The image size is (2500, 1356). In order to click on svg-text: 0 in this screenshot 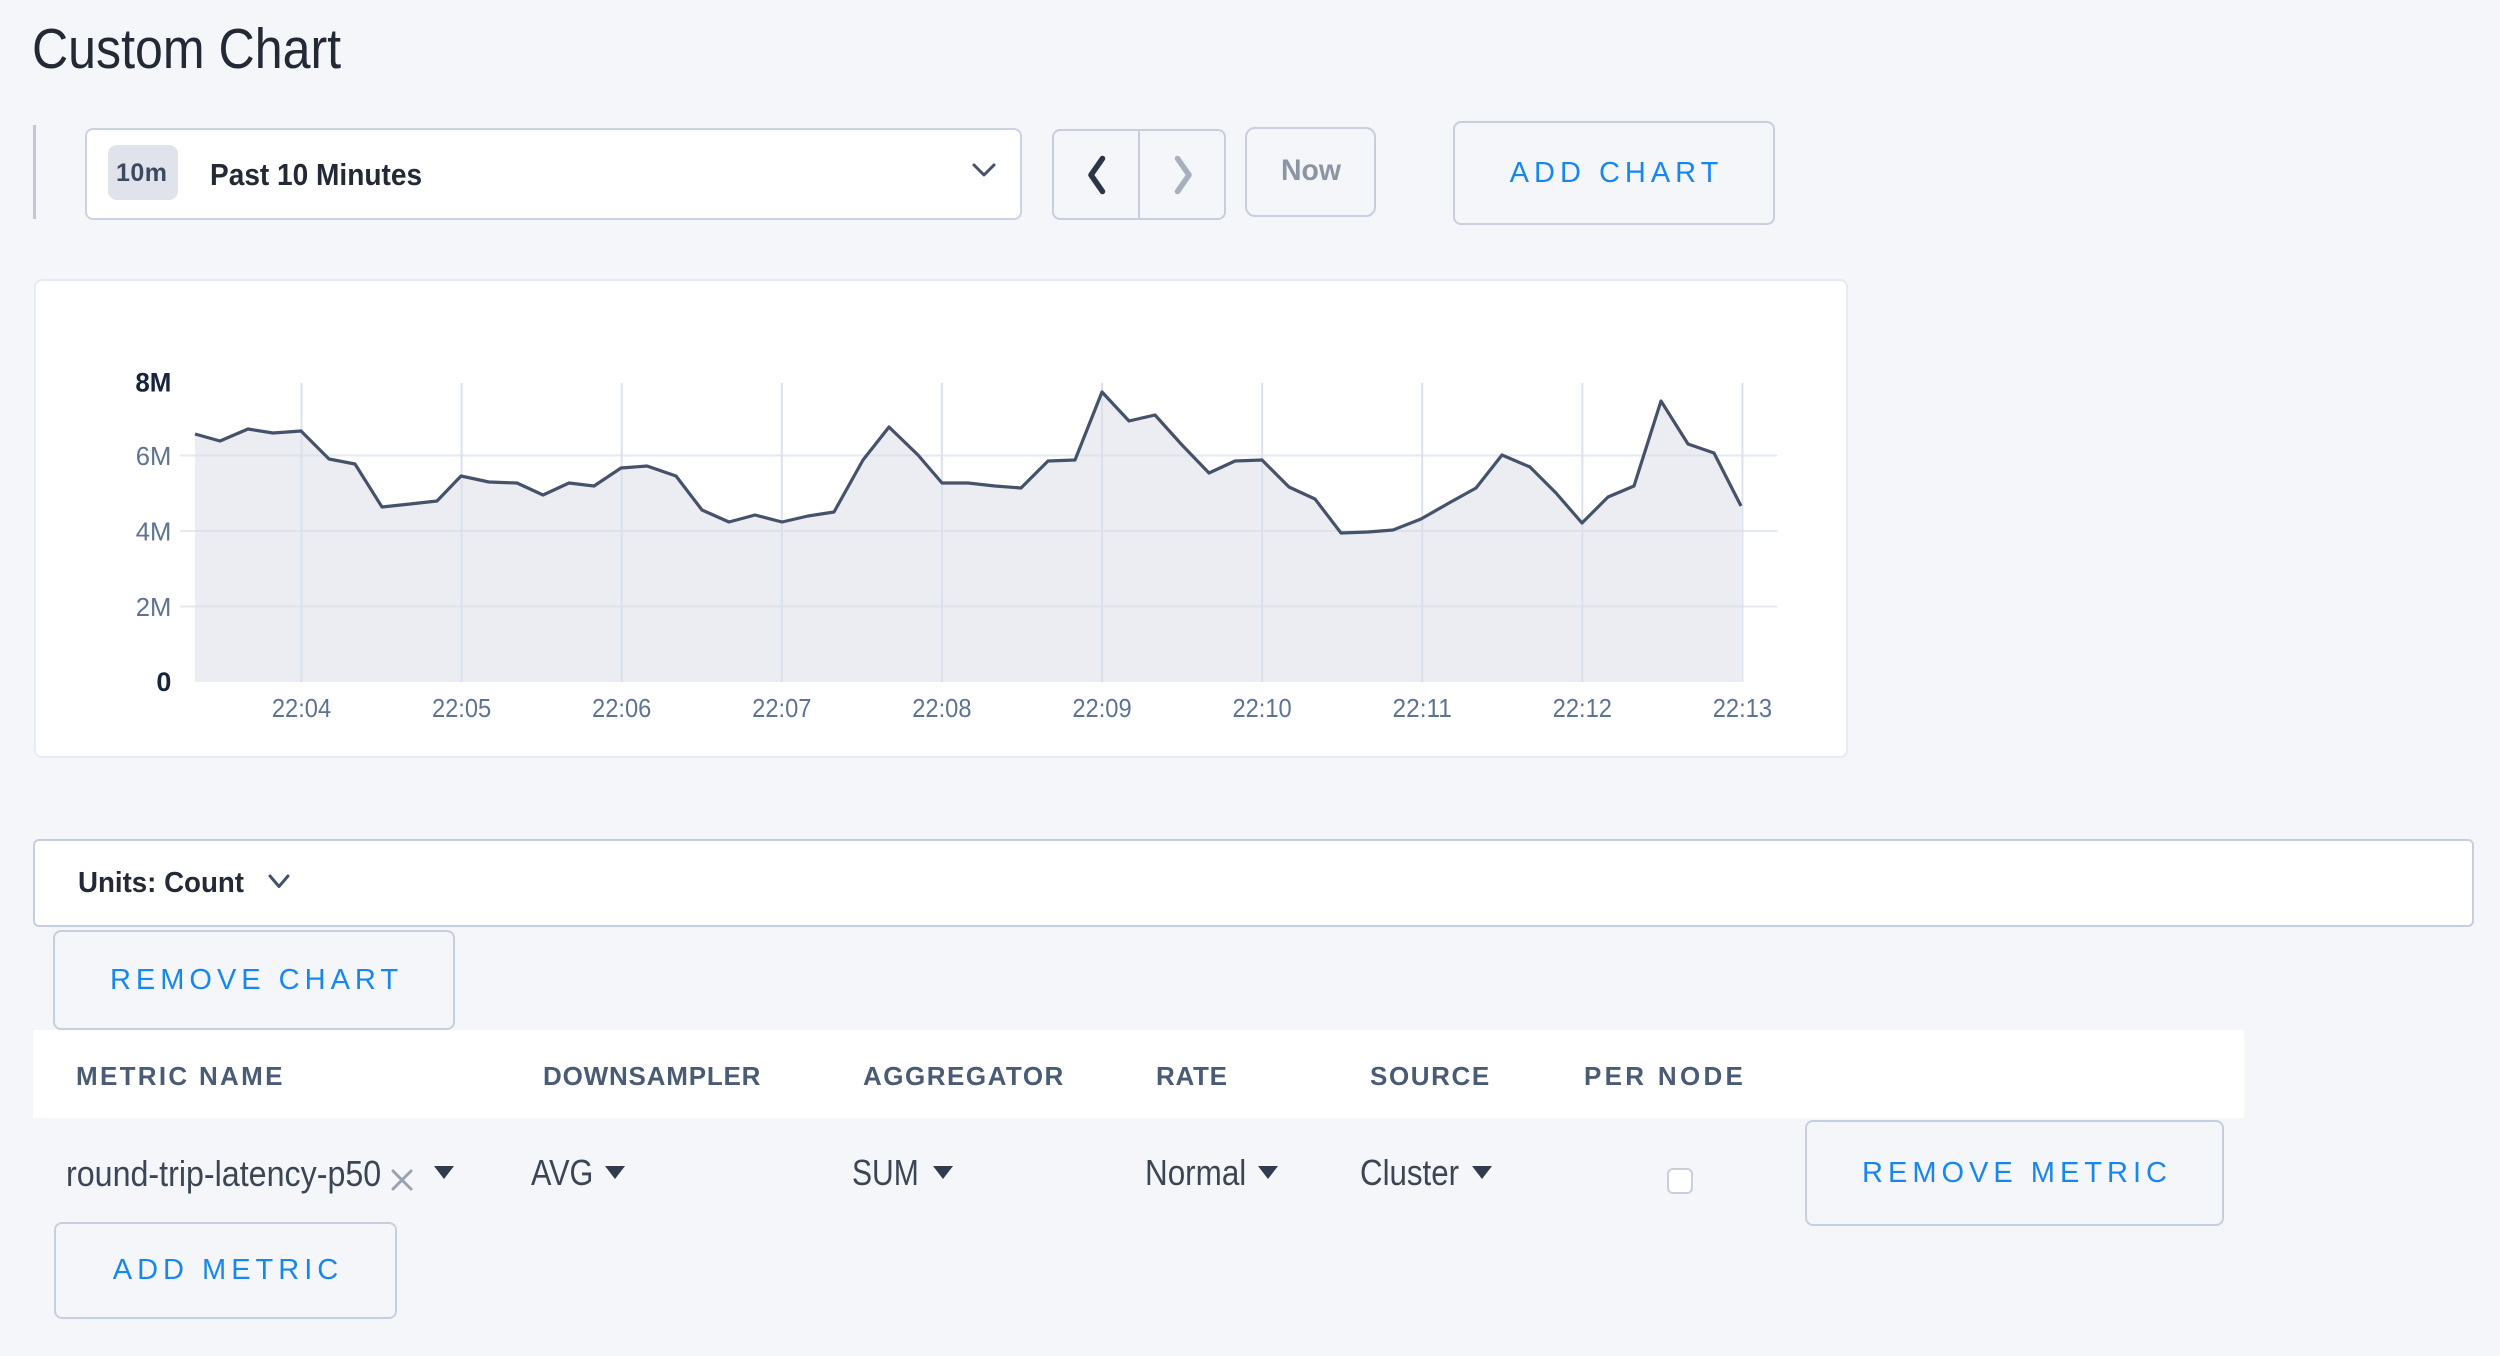, I will do `click(163, 682)`.